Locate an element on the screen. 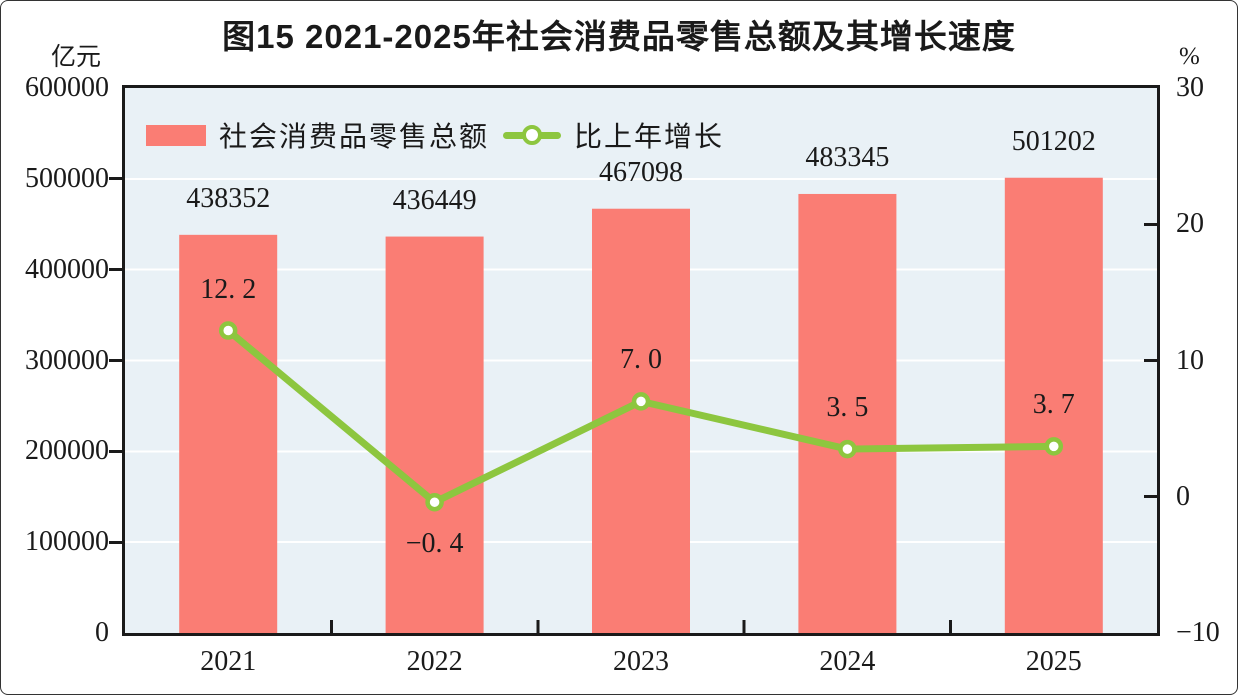 The width and height of the screenshot is (1238, 695). left-axis-tick-label: 200000 is located at coordinates (67, 451).